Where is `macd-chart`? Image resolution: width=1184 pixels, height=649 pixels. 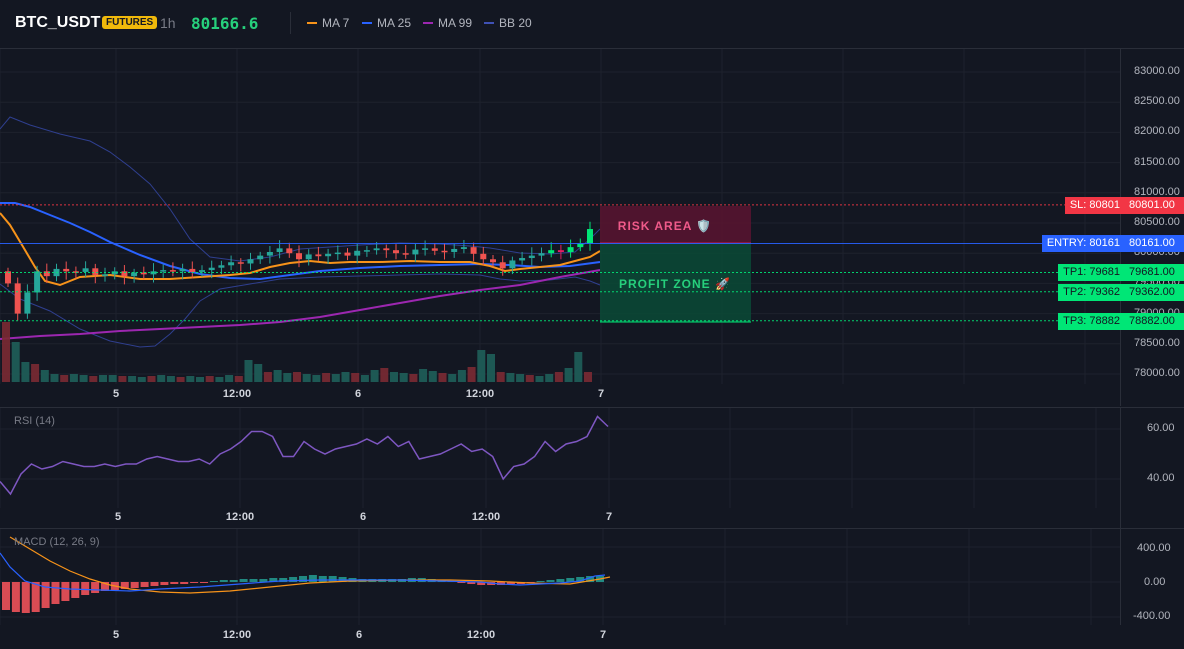 macd-chart is located at coordinates (560, 577).